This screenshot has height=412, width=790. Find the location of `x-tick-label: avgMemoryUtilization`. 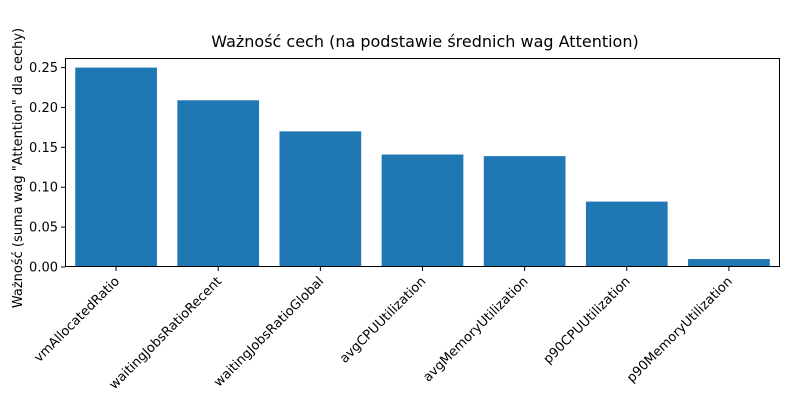

x-tick-label: avgMemoryUtilization is located at coordinates (476, 329).